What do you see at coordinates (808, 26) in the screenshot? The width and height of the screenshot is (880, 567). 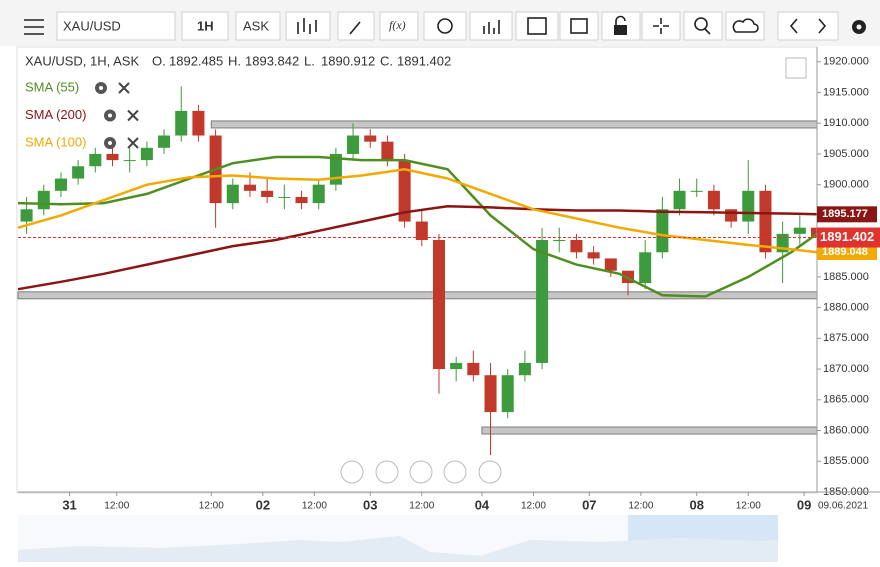 I see `nav-buttons` at bounding box center [808, 26].